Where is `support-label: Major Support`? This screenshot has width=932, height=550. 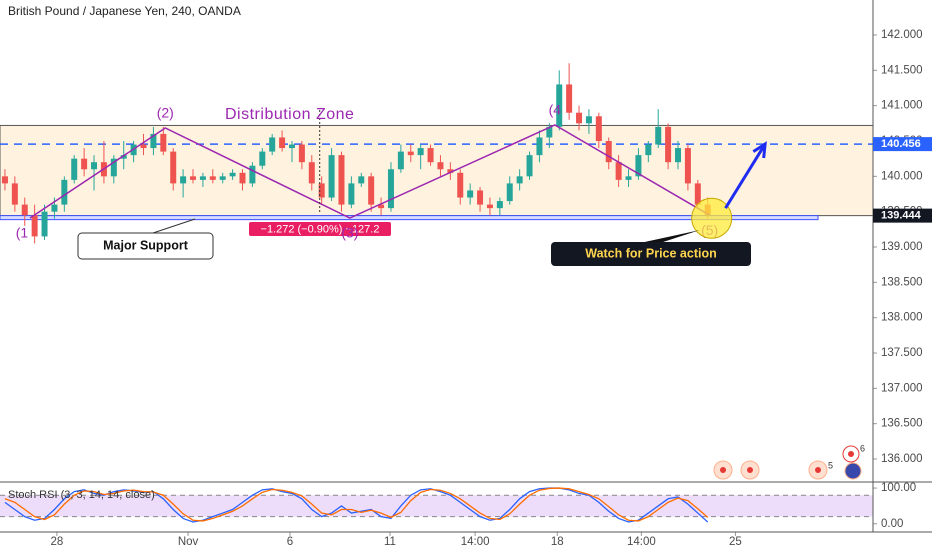
support-label: Major Support is located at coordinates (146, 245).